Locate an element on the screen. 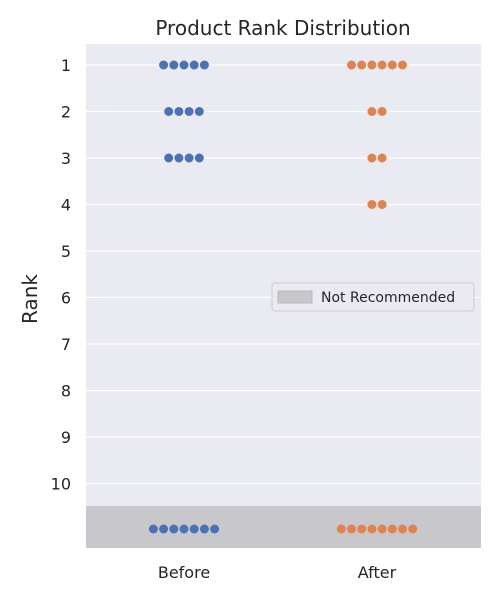 The image size is (500, 600). y-tick-4: 4 is located at coordinates (66, 205).